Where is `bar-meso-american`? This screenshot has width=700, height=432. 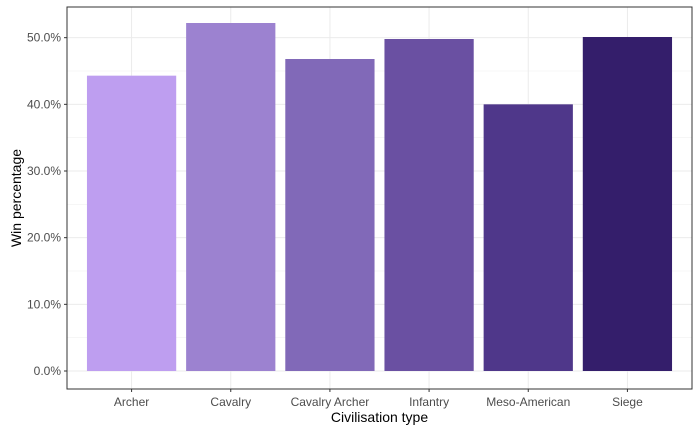
bar-meso-american is located at coordinates (528, 237).